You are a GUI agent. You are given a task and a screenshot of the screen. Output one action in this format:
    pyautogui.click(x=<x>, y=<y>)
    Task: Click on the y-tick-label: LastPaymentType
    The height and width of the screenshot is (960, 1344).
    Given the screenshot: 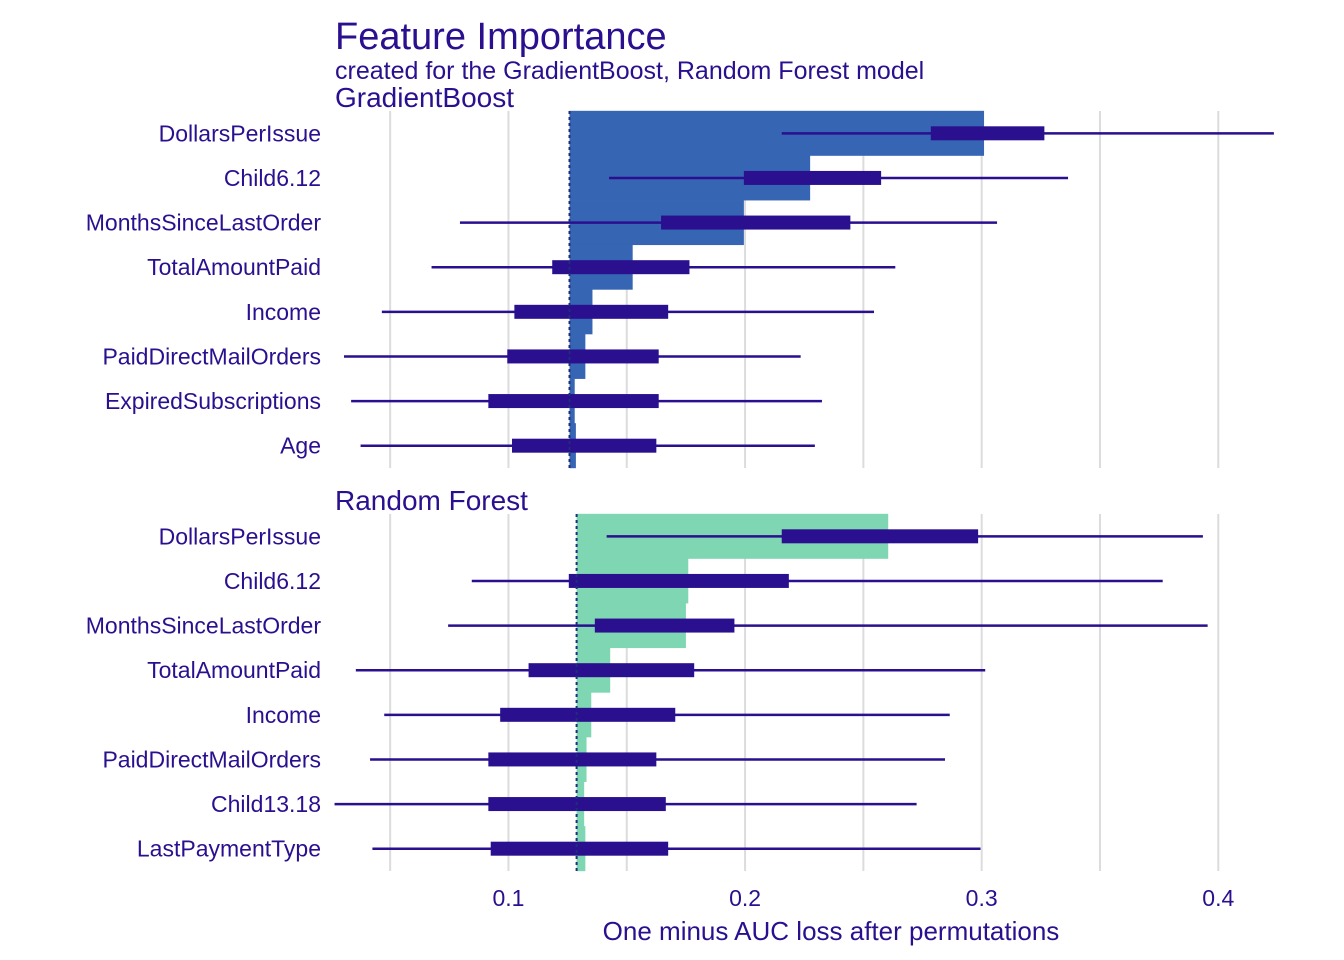 What is the action you would take?
    pyautogui.click(x=229, y=849)
    